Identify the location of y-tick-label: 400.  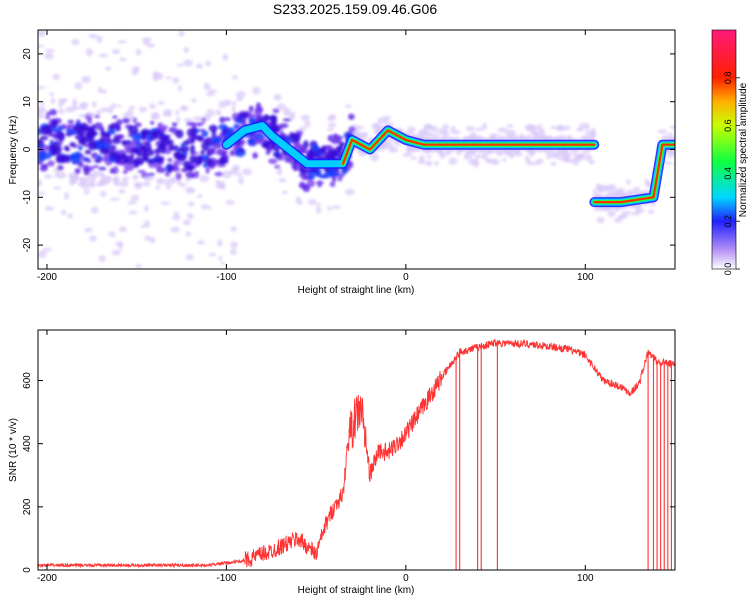
(27, 443).